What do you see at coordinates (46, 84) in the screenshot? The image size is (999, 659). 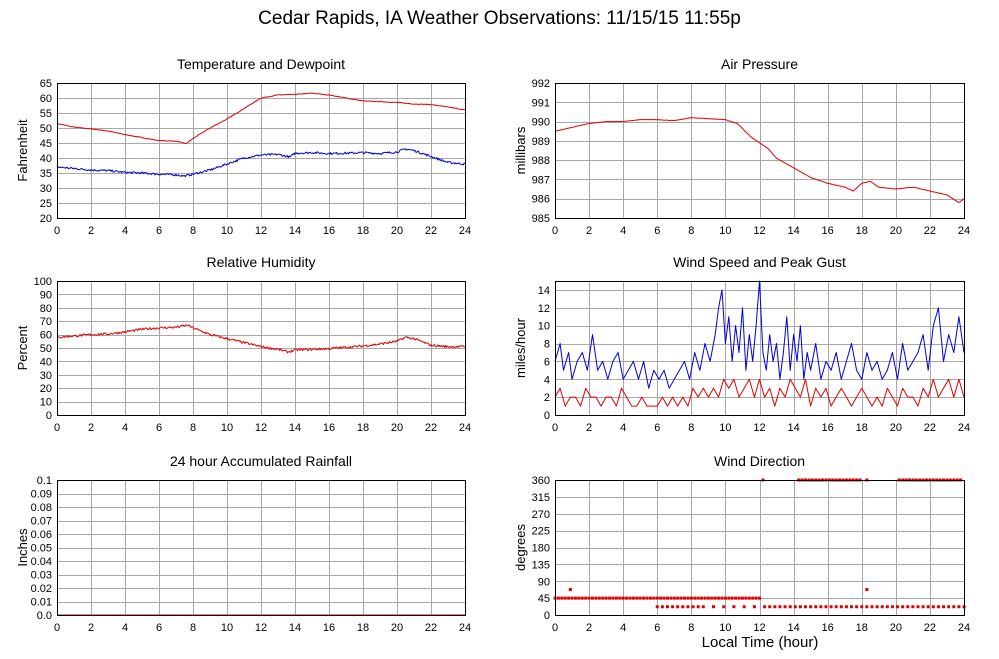 I see `chart-temp-y-tick-label: 65` at bounding box center [46, 84].